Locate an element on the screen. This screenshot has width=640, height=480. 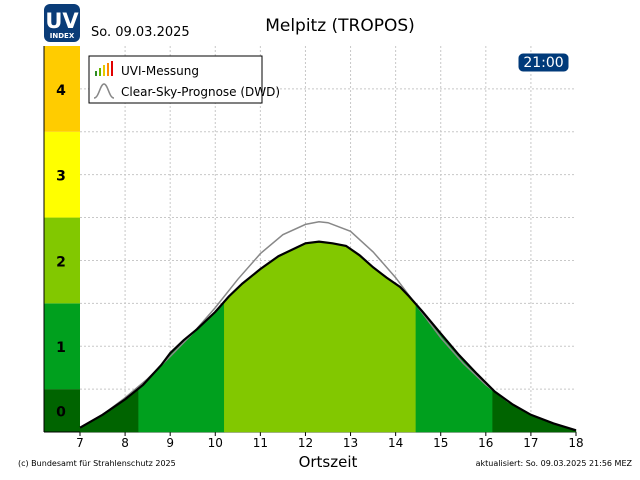
x-tick-label: 8 is located at coordinates (125, 443).